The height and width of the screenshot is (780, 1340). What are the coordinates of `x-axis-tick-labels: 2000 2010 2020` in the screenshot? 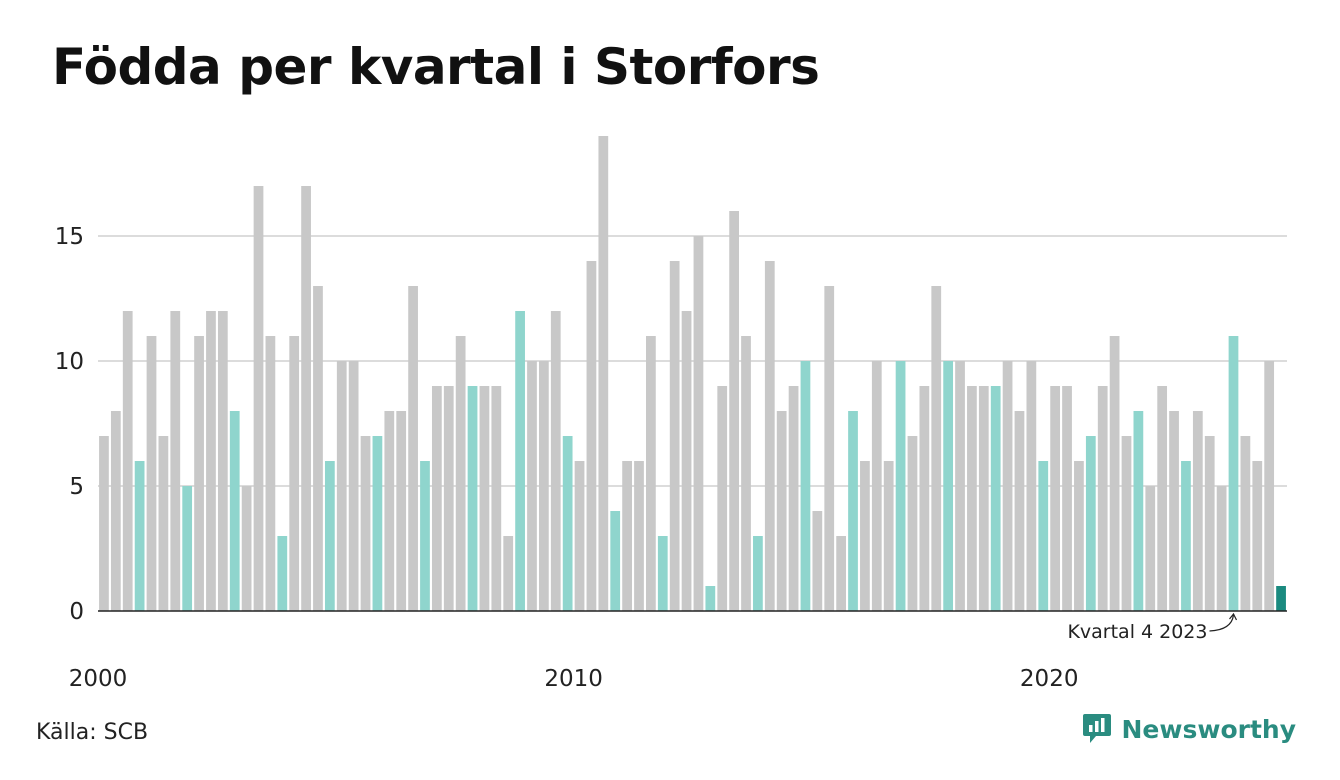 It's located at (574, 679).